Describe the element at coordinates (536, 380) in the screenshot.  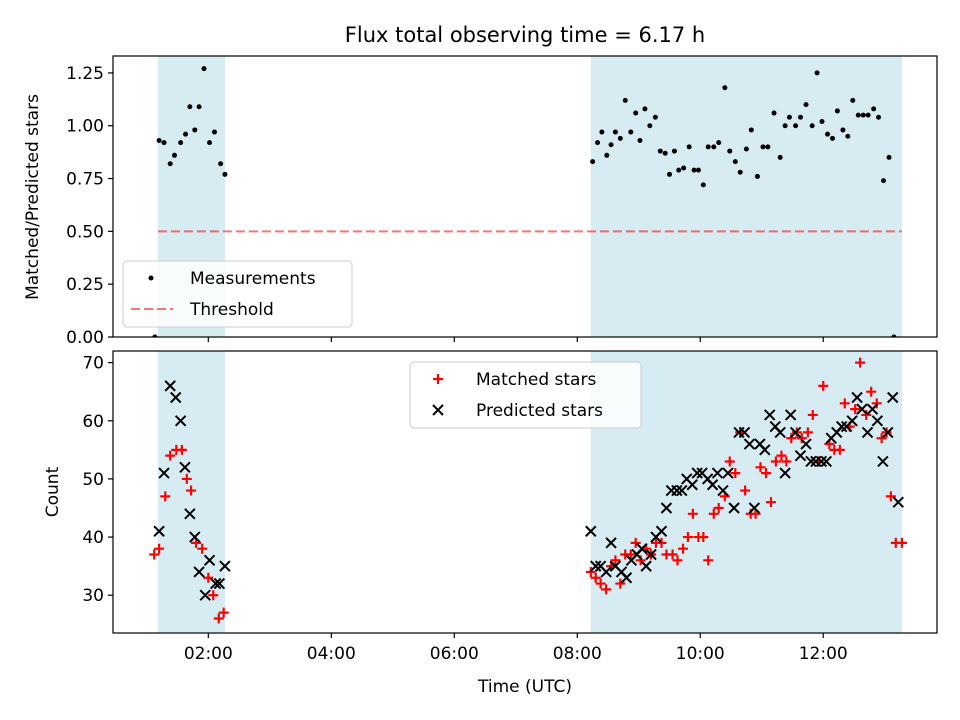
I see `legend-label: Matched stars` at that location.